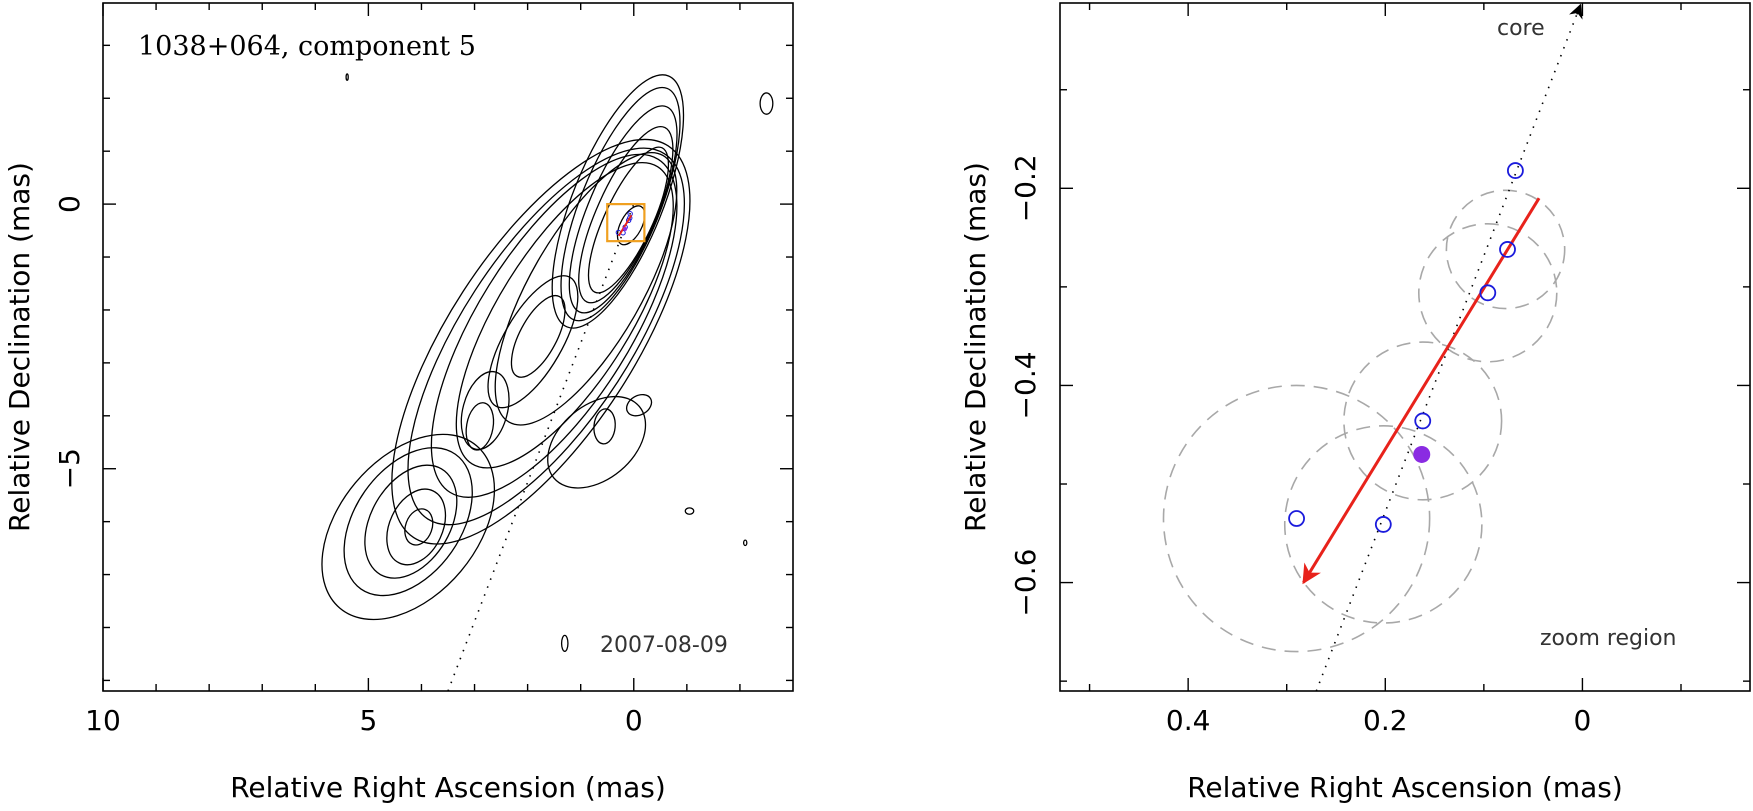 The image size is (1753, 811). What do you see at coordinates (307, 46) in the screenshot?
I see `left-panel-title: 1038+064, component 5` at bounding box center [307, 46].